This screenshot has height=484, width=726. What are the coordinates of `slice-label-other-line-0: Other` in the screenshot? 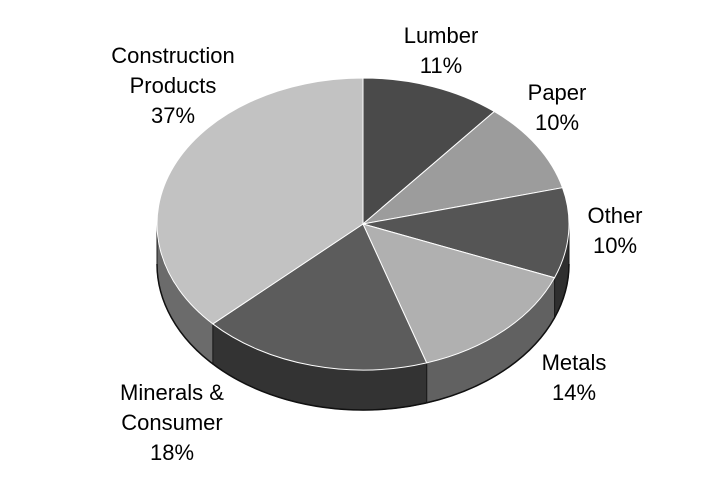 It's located at (614, 215).